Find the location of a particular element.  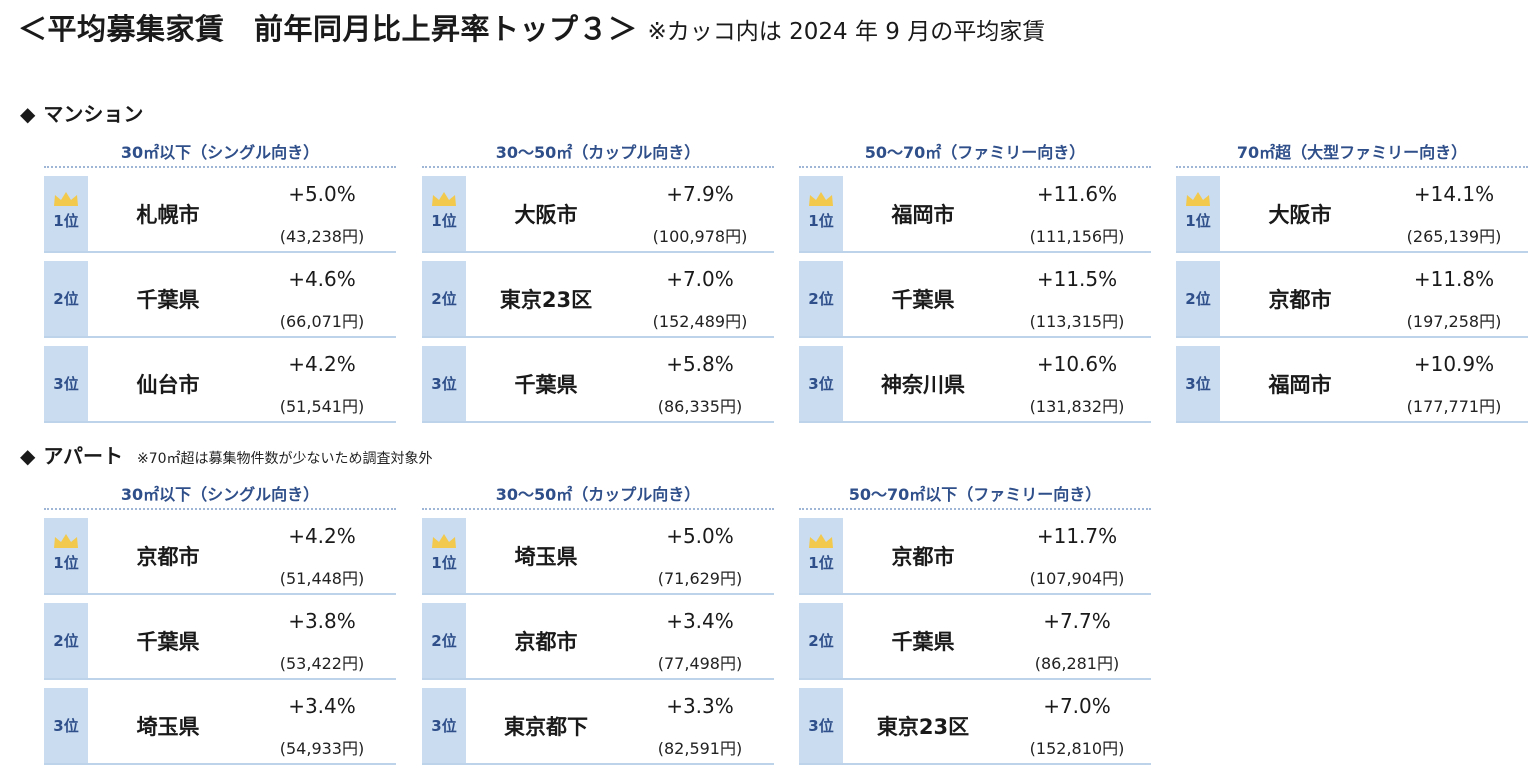

average-rent: (71,629円) is located at coordinates (700, 578).